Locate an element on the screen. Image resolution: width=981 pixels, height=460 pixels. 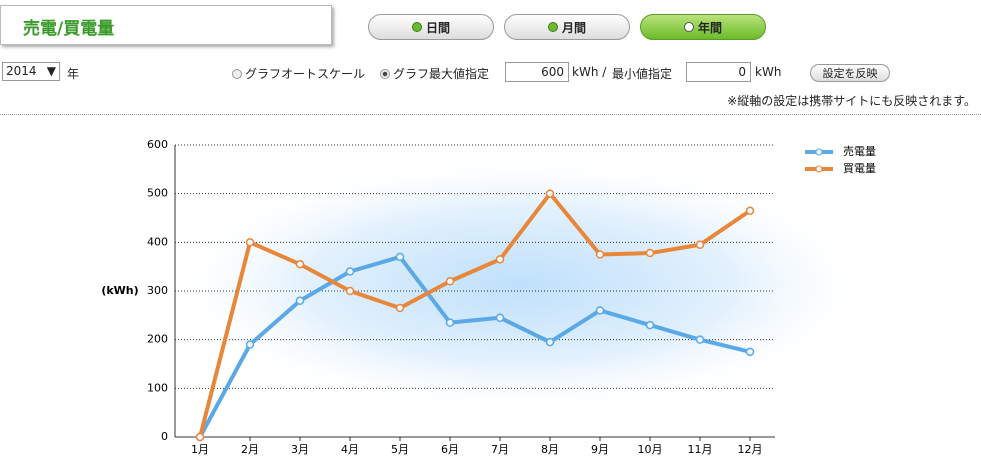
year-unit: 年 is located at coordinates (73, 74).